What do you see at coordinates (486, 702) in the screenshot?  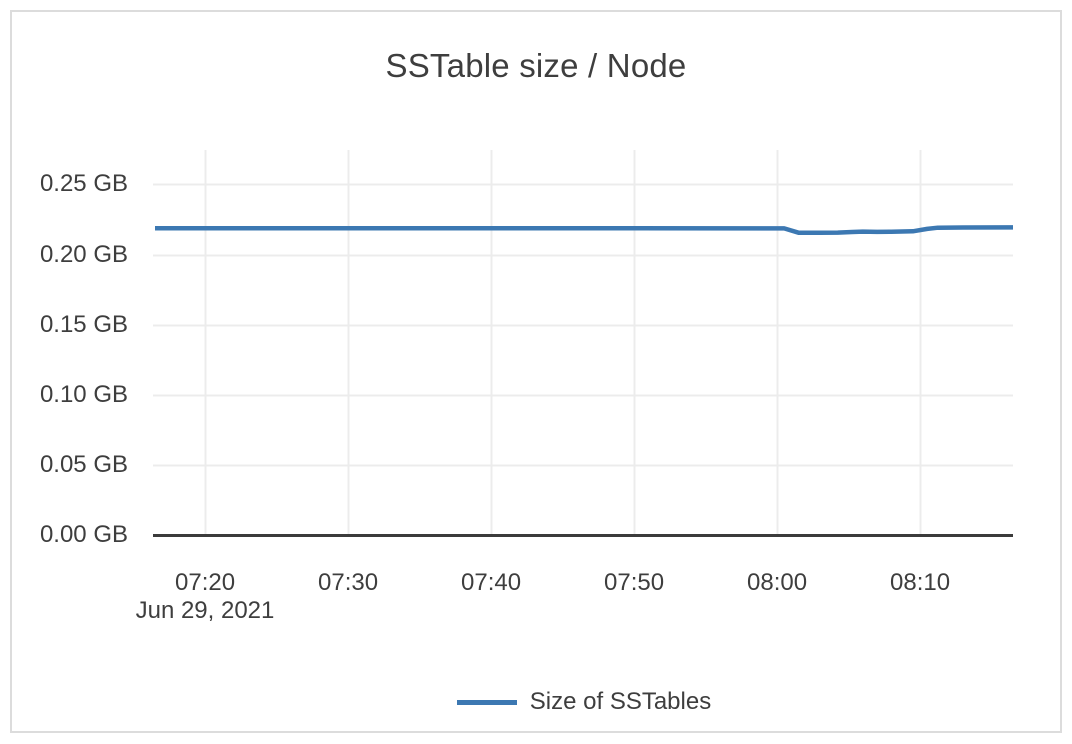 I see `legend-line-swatch` at bounding box center [486, 702].